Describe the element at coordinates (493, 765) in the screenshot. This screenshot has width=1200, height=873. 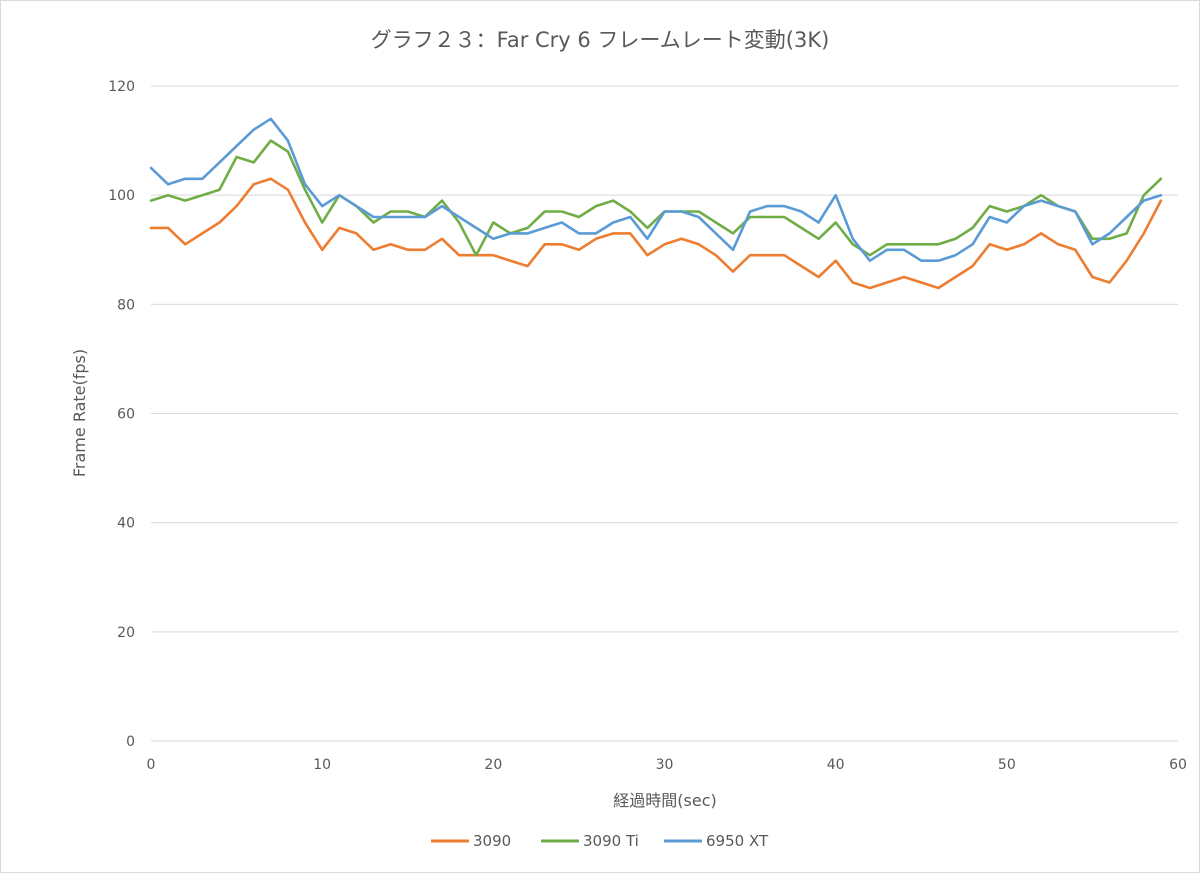
I see `x-tick-label: 20` at that location.